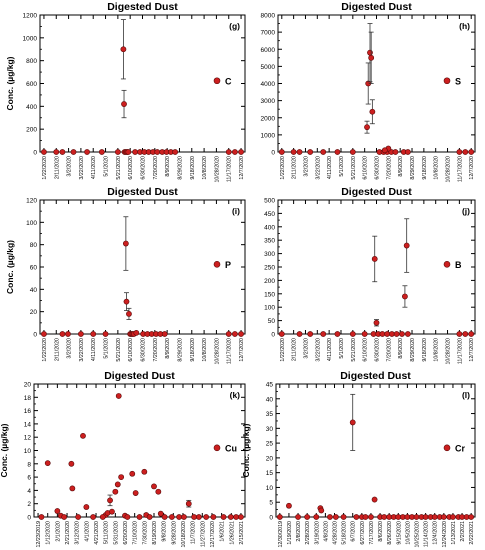  Describe the element at coordinates (228, 81) in the screenshot. I see `legend-label: C` at that location.